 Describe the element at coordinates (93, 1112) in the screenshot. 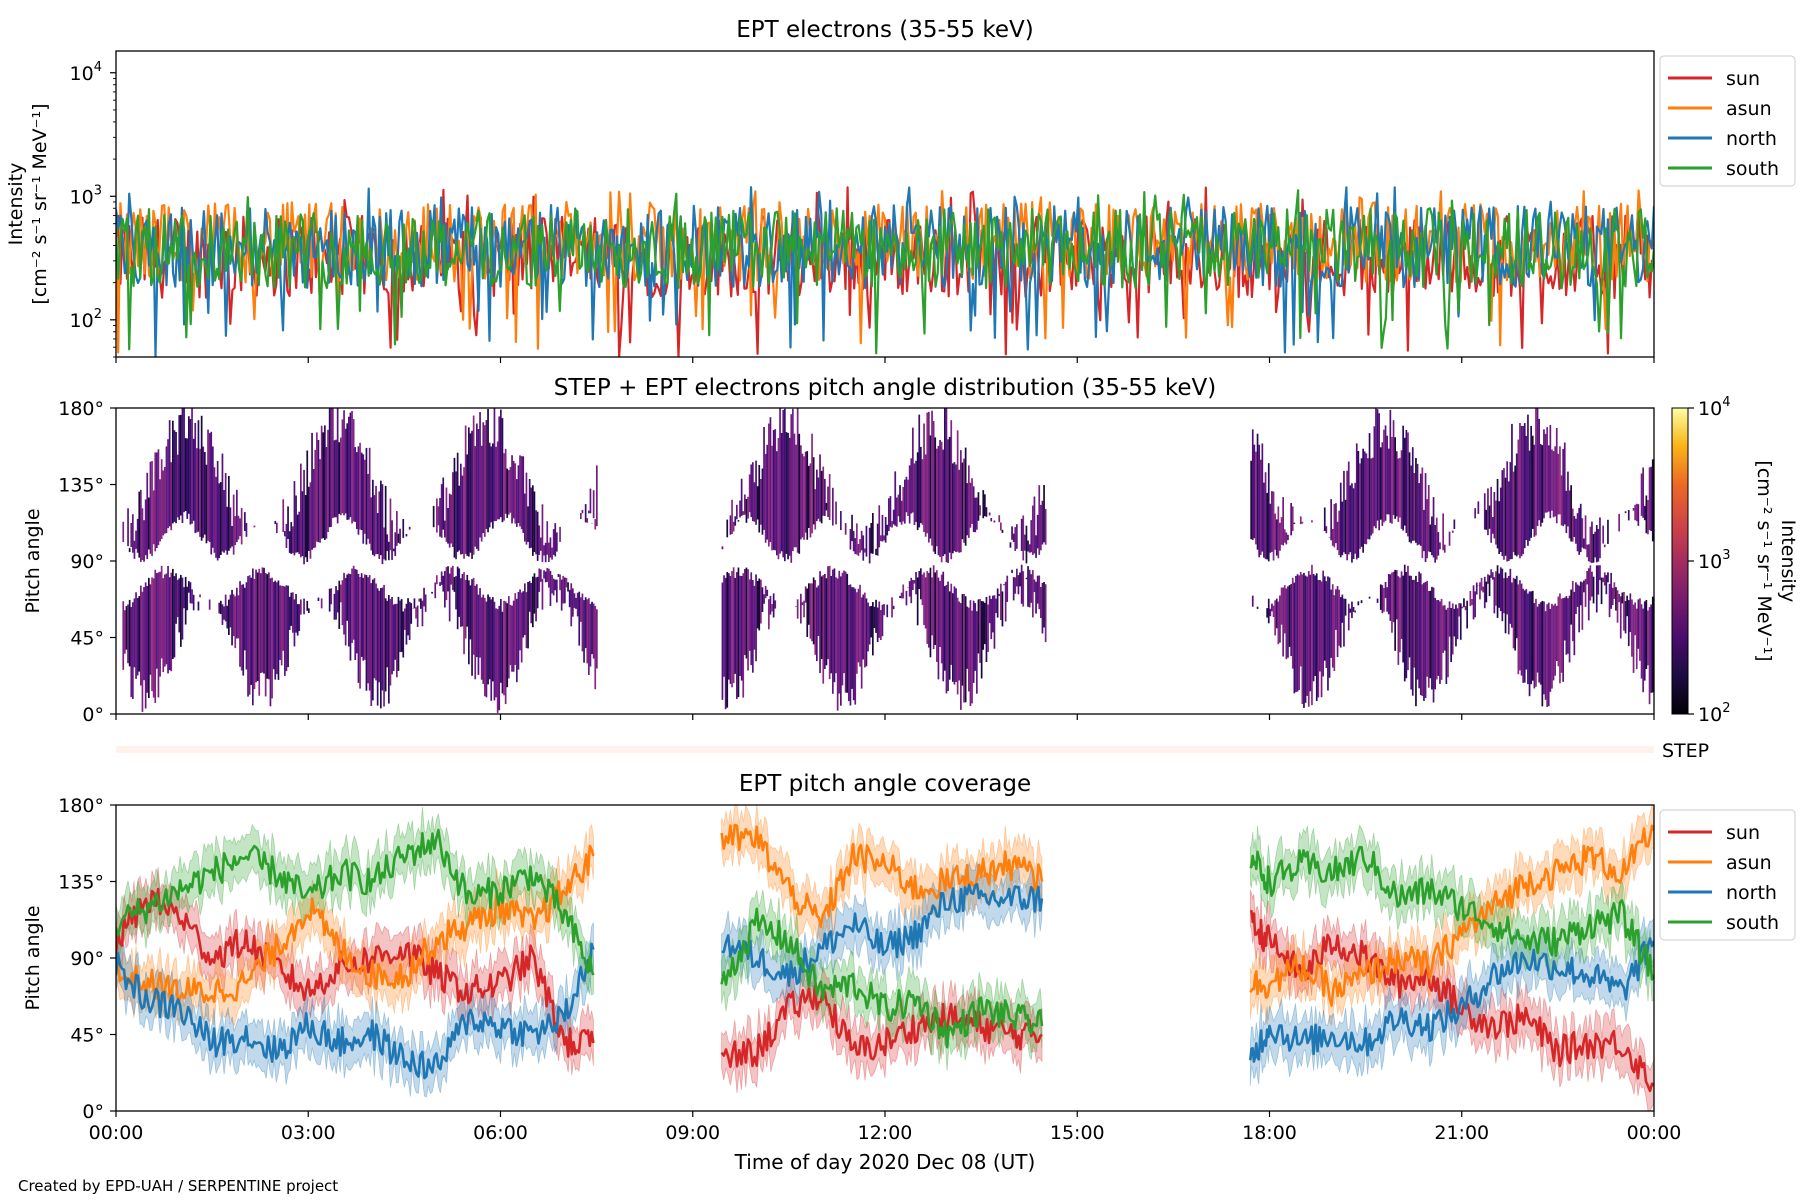

I see `y-tick-label: 0°` at that location.